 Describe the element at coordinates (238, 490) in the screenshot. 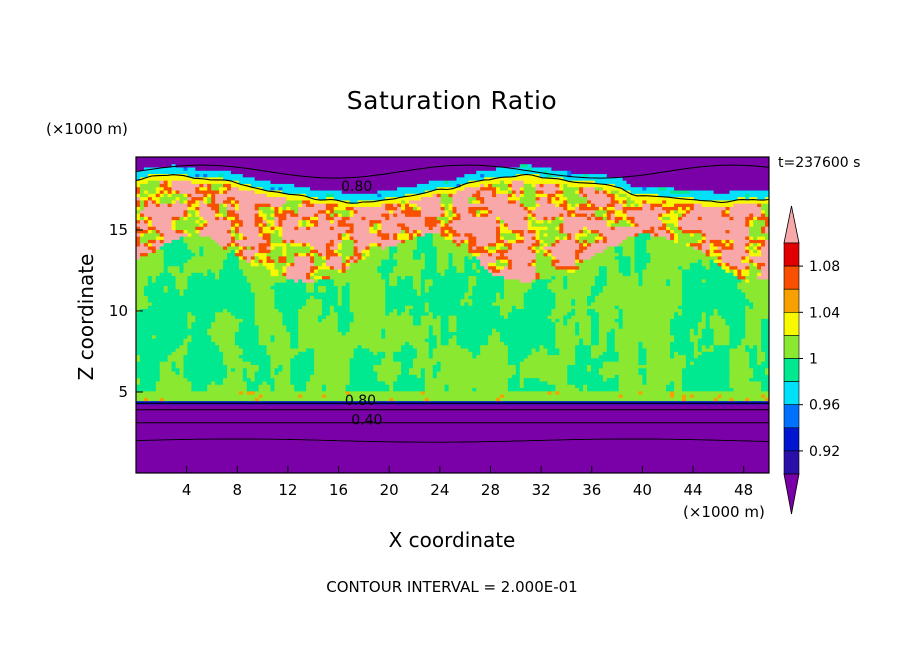

I see `x-tick-label: 8` at that location.